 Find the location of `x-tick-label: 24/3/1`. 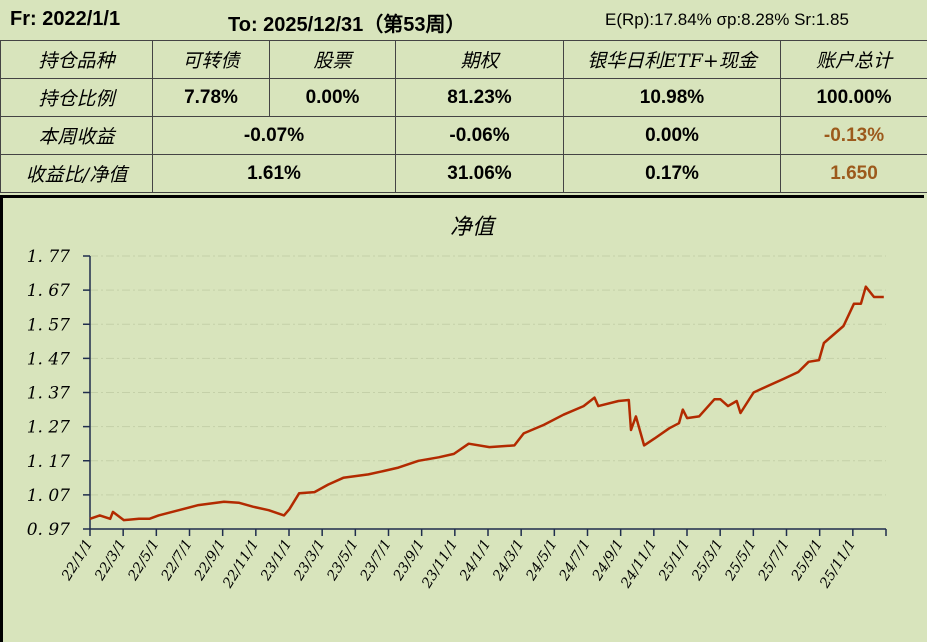

x-tick-label: 24/3/1 is located at coordinates (509, 561).